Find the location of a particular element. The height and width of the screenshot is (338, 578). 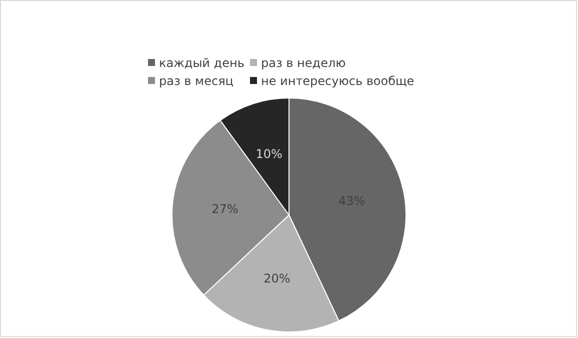

data-label: 27% is located at coordinates (225, 209).